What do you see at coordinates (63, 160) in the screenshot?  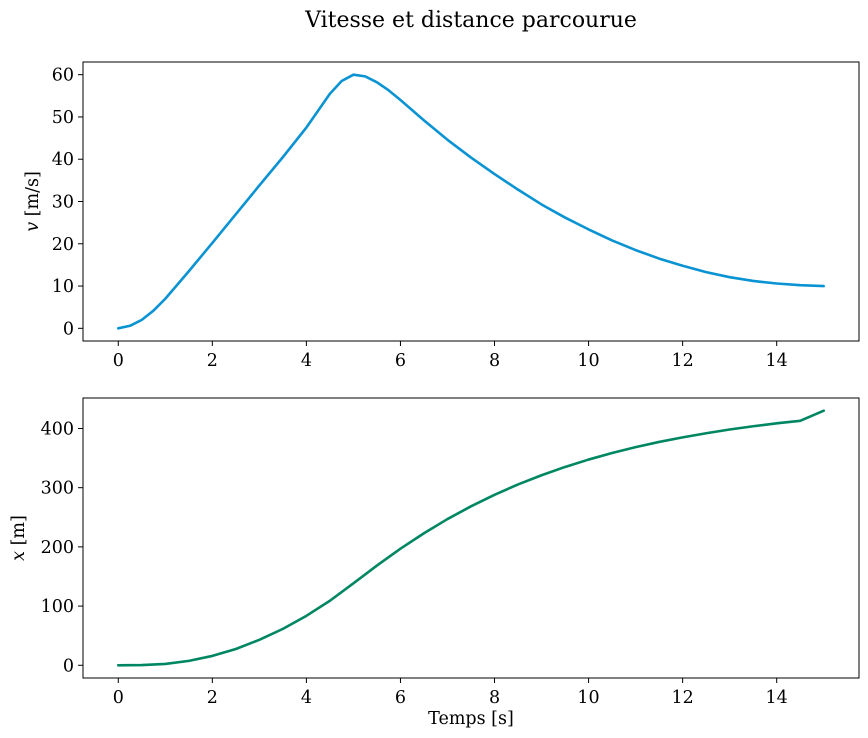 I see `velocity-y-tick-label: 40` at bounding box center [63, 160].